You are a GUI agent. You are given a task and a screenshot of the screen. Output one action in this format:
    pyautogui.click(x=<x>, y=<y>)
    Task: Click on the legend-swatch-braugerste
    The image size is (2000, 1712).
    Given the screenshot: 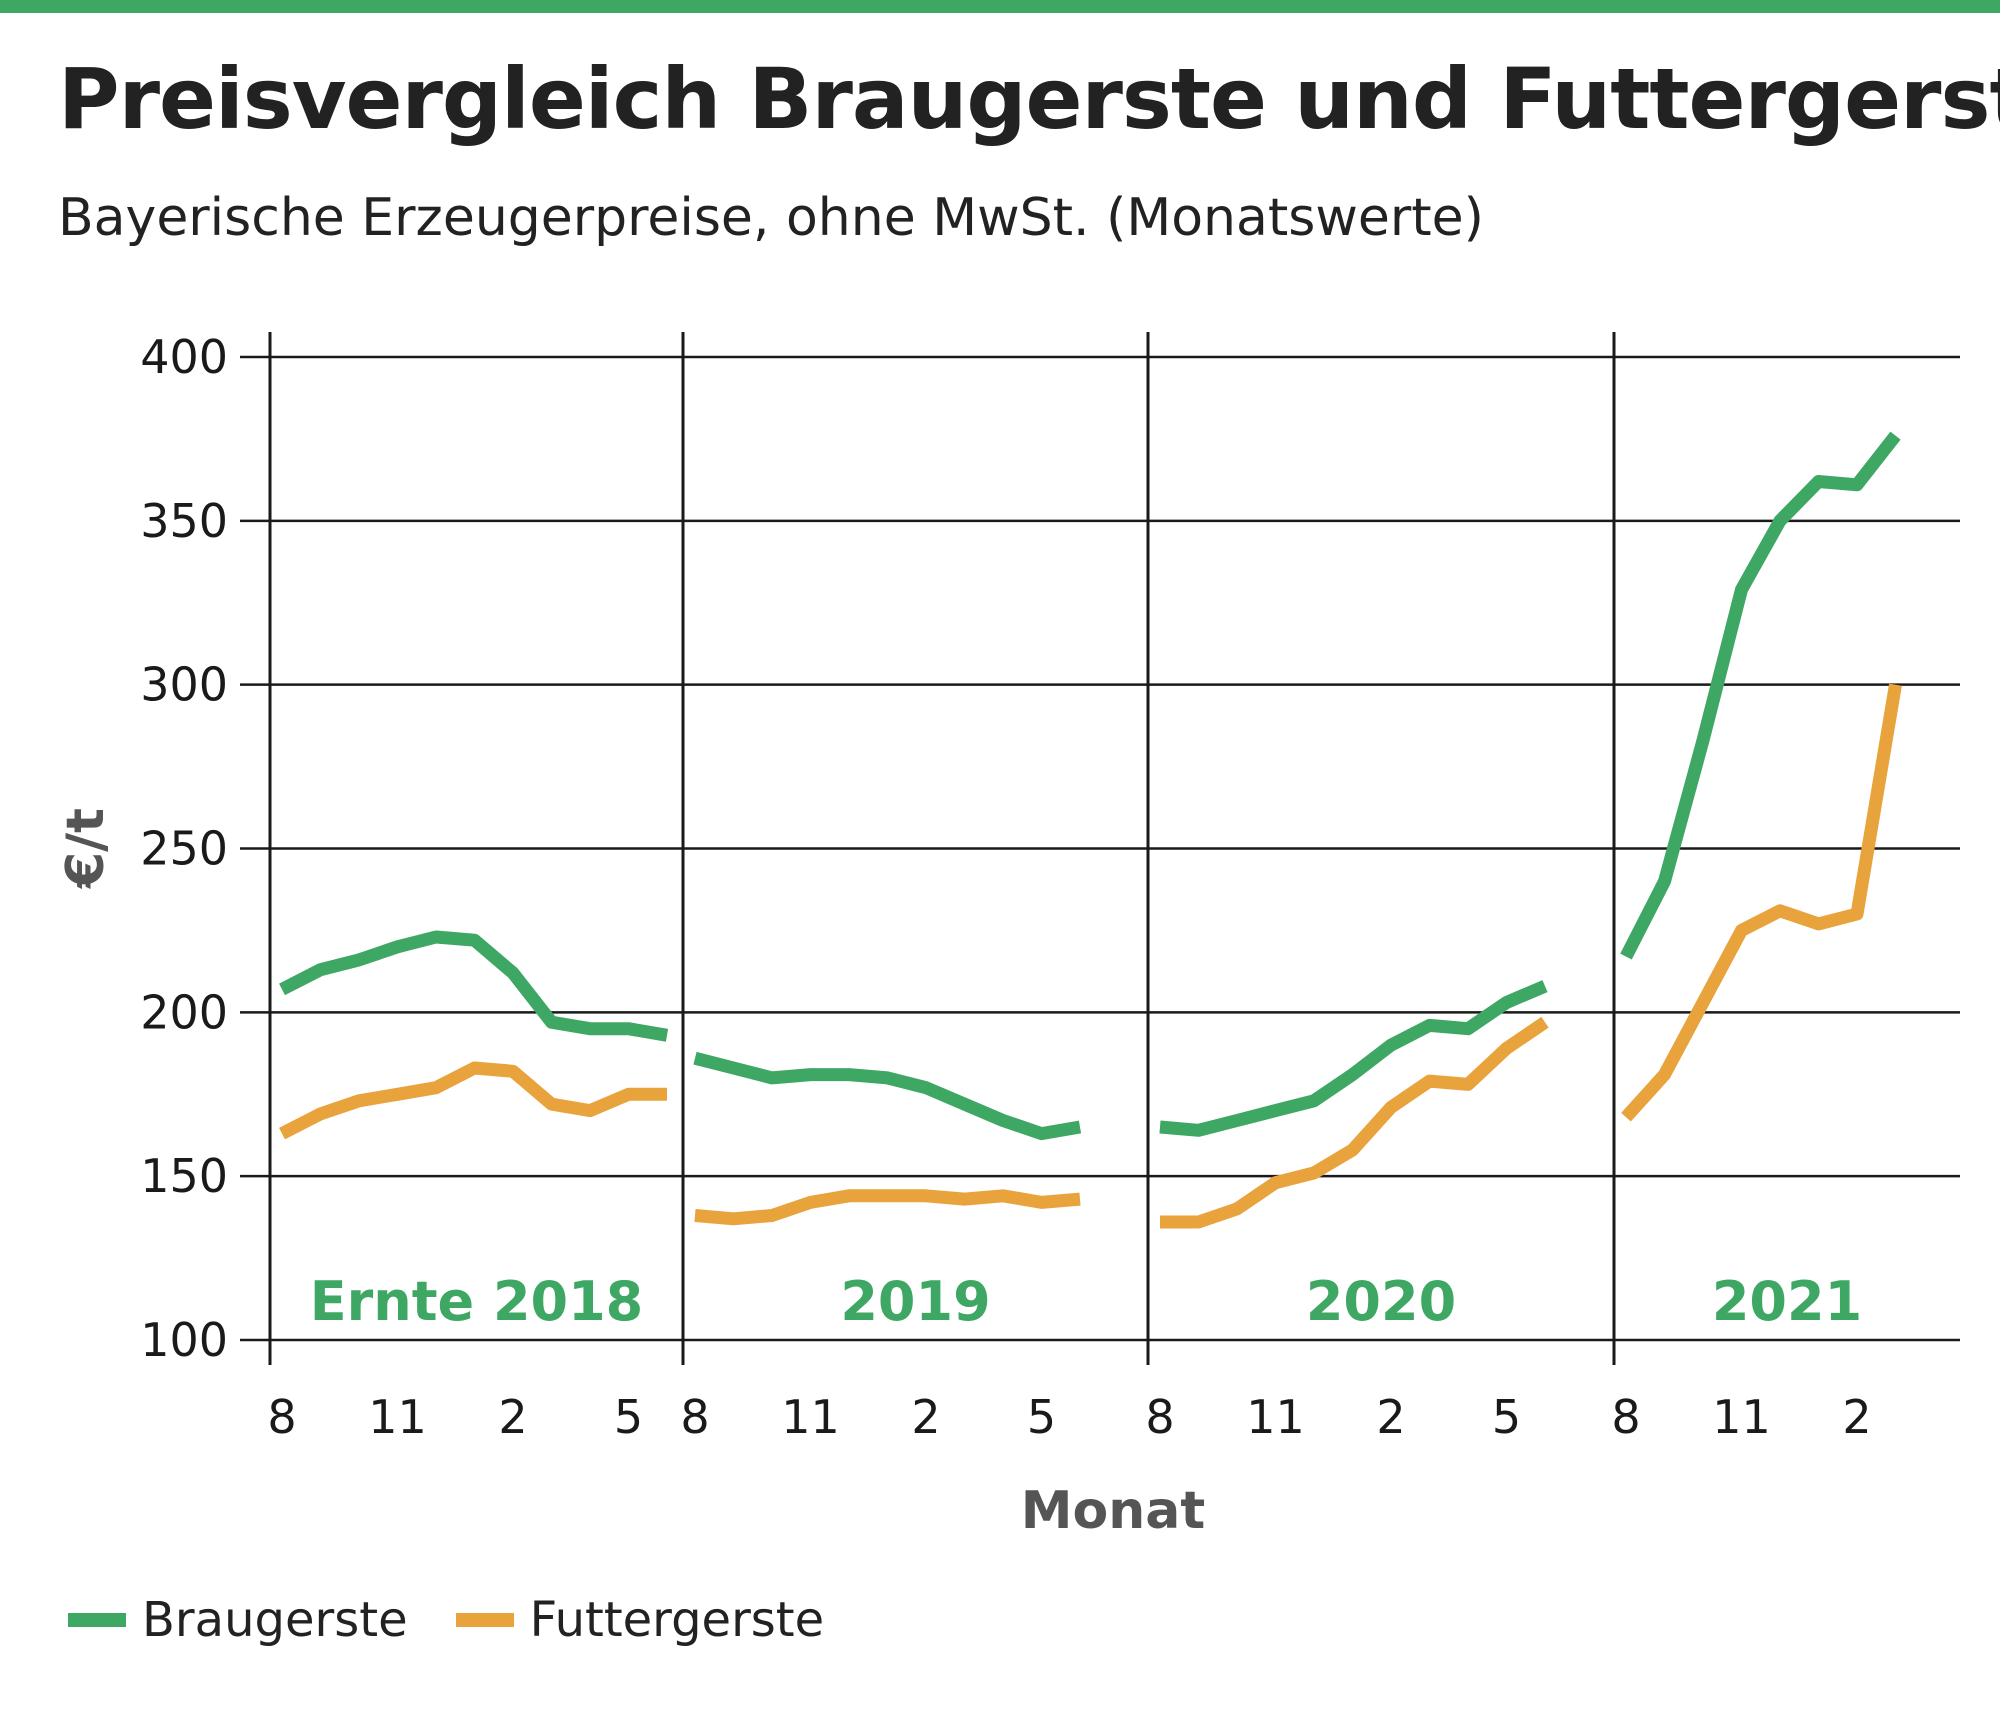 What is the action you would take?
    pyautogui.click(x=97, y=1620)
    